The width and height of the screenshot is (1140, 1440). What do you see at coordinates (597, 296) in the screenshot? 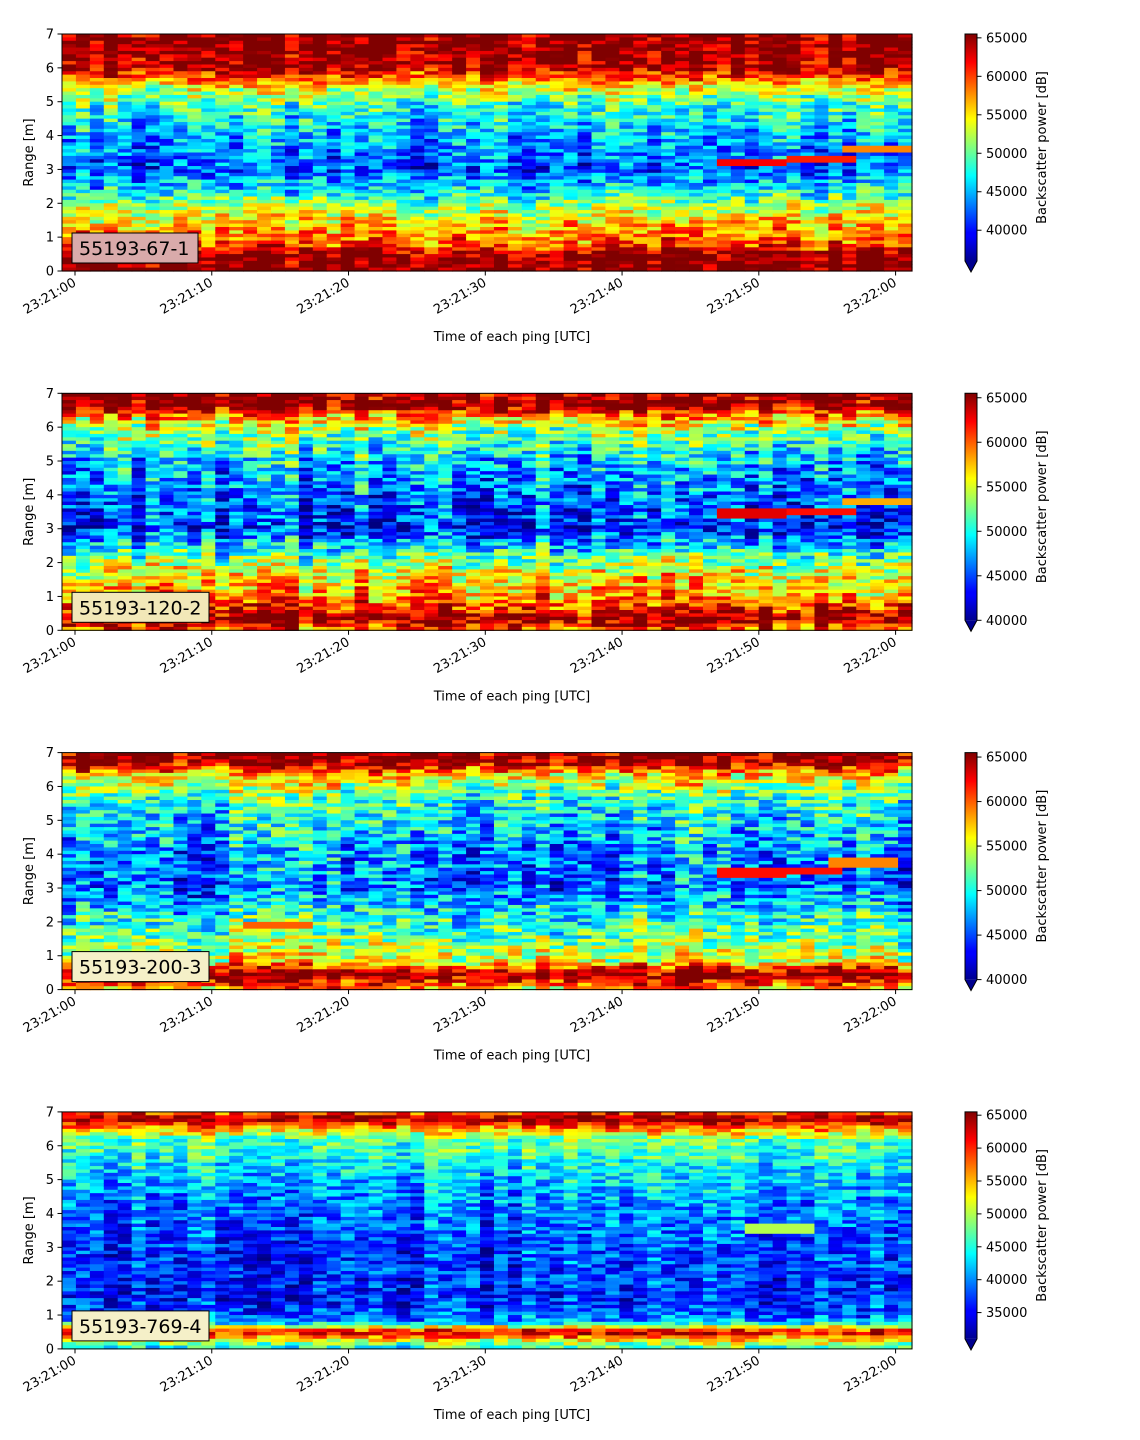
I see `x-tick-label: 23:21:40` at bounding box center [597, 296].